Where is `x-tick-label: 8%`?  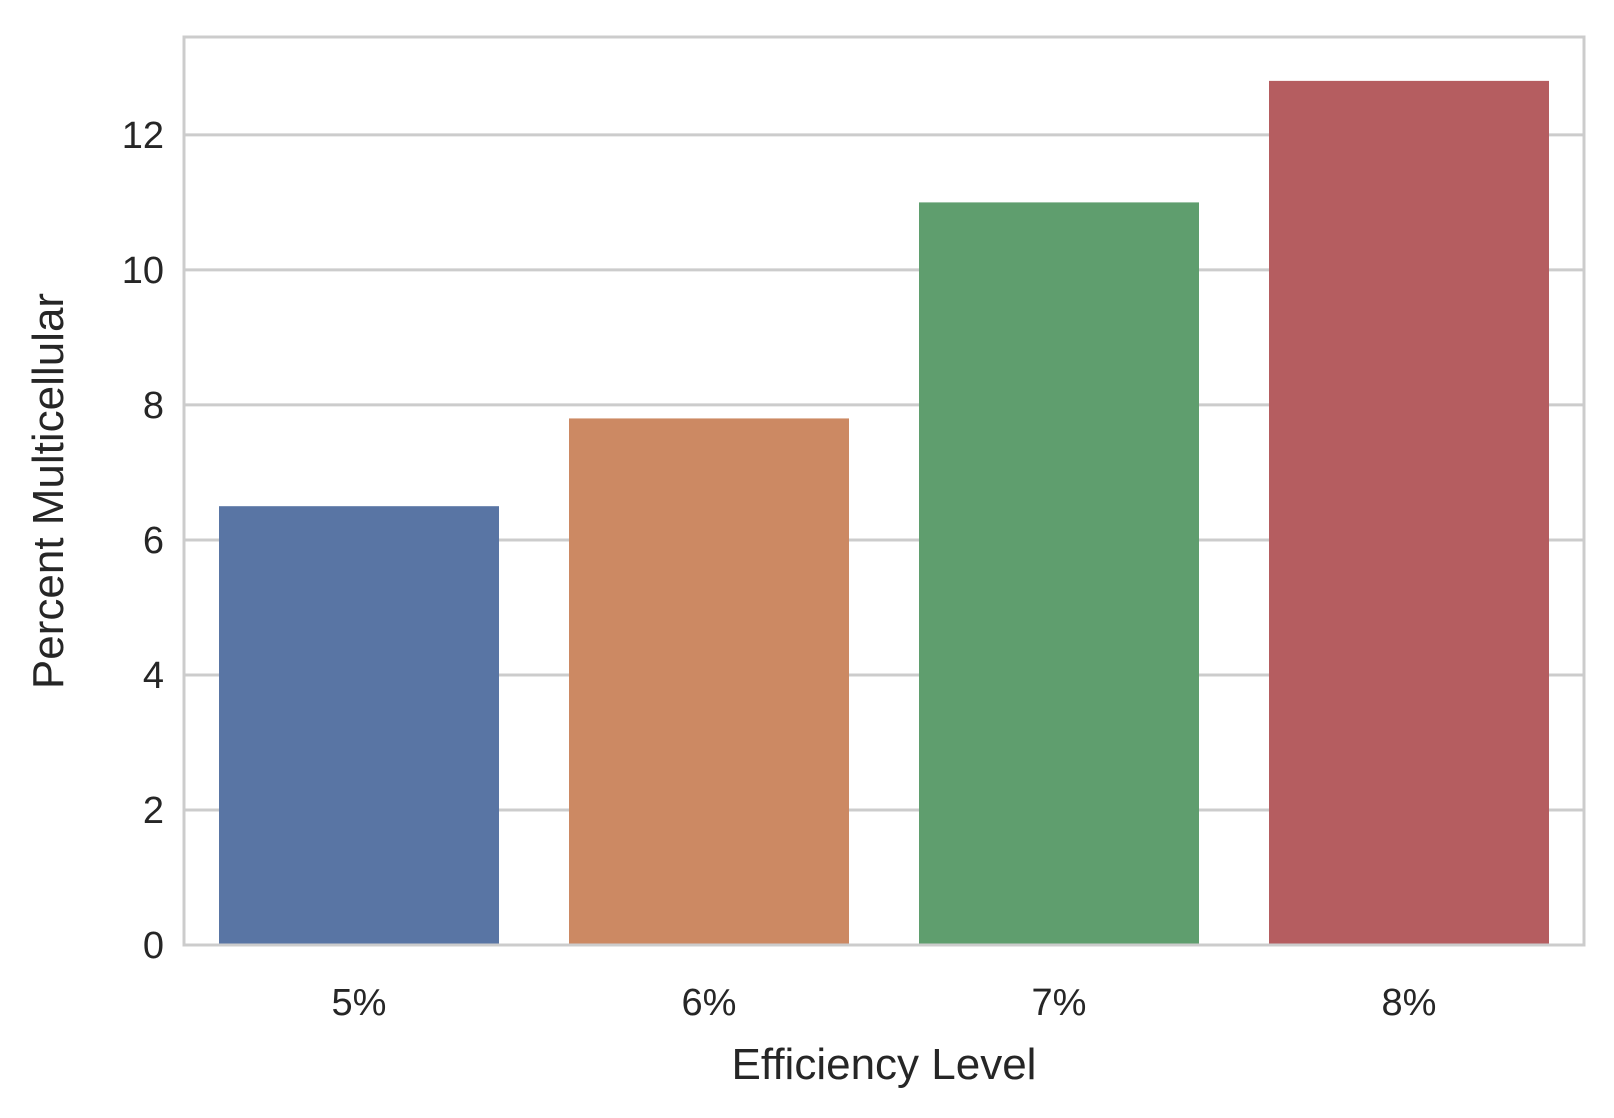 x-tick-label: 8% is located at coordinates (1409, 1003).